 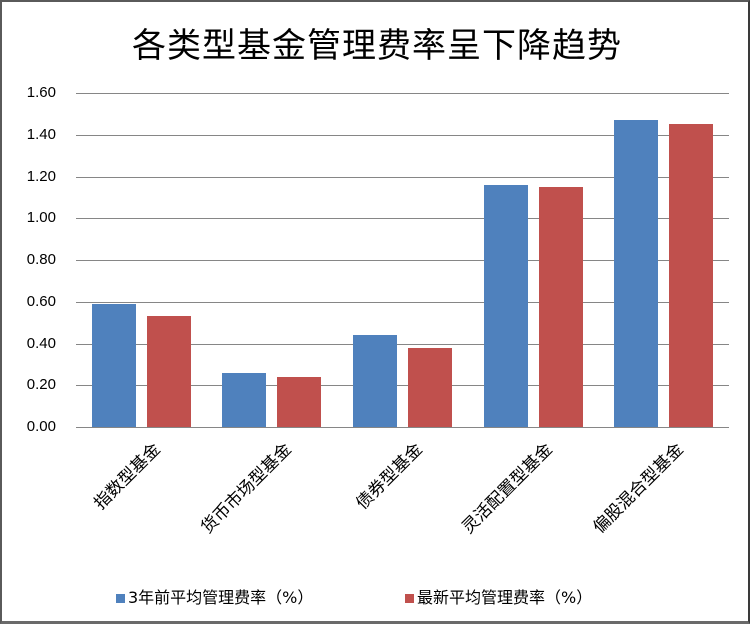 What do you see at coordinates (120, 598) in the screenshot?
I see `legend-swatch-blue` at bounding box center [120, 598].